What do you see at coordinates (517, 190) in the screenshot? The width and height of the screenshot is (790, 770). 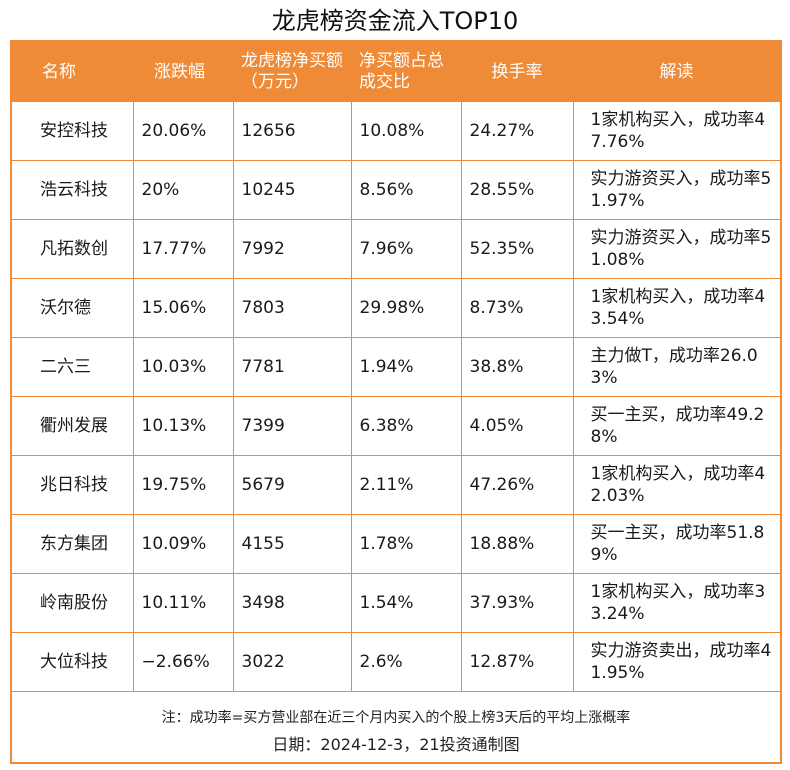 I see `turnover-cell: 28.55%` at bounding box center [517, 190].